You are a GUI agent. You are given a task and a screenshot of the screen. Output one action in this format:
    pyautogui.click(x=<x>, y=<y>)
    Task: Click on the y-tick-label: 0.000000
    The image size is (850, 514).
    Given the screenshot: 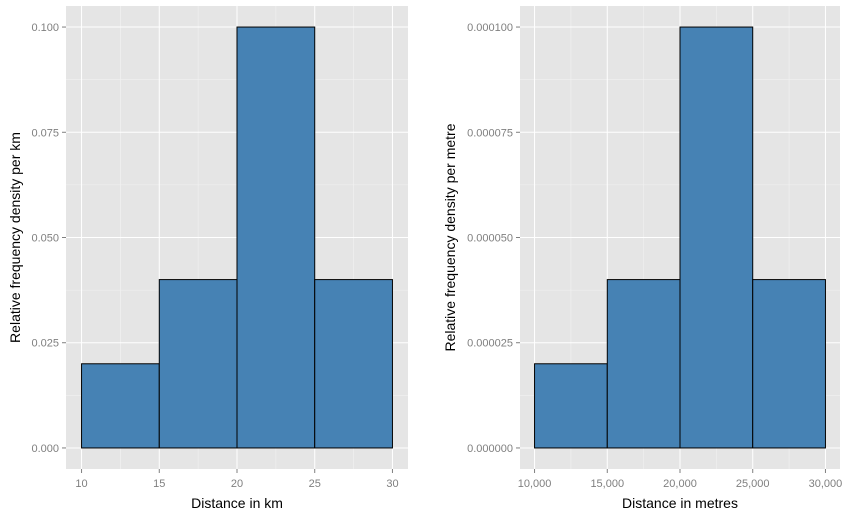 What is the action you would take?
    pyautogui.click(x=490, y=449)
    